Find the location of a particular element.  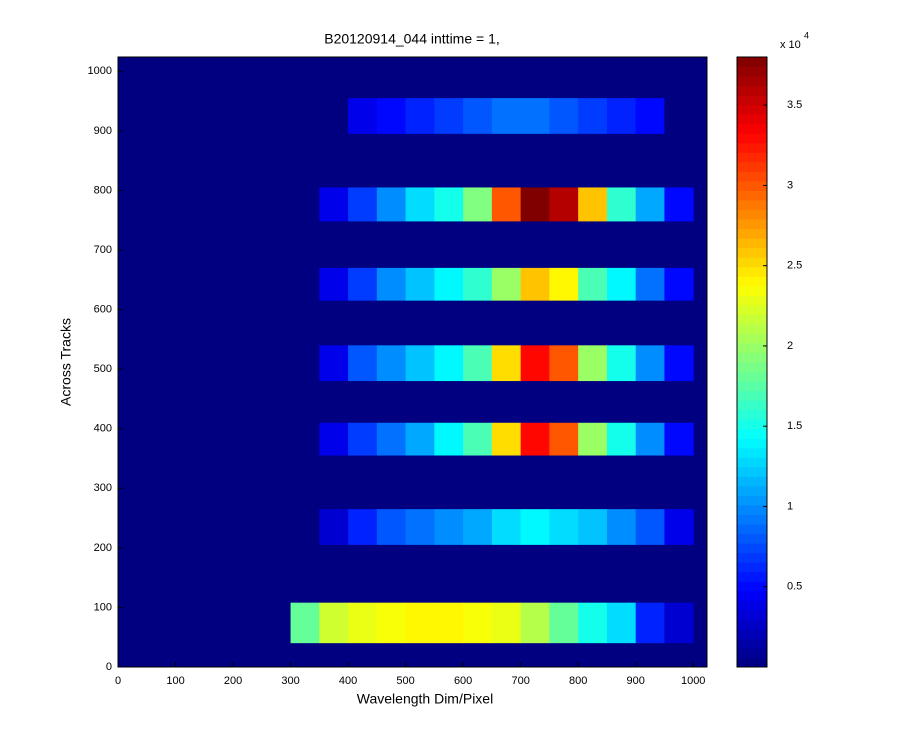

x-tick-label: 500 is located at coordinates (405, 681).